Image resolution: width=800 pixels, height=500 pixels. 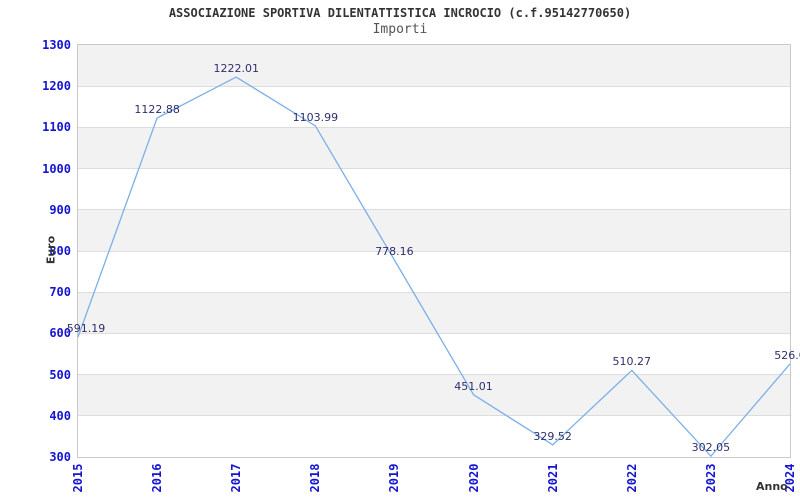 What do you see at coordinates (60, 292) in the screenshot?
I see `y-tick-label: 700` at bounding box center [60, 292].